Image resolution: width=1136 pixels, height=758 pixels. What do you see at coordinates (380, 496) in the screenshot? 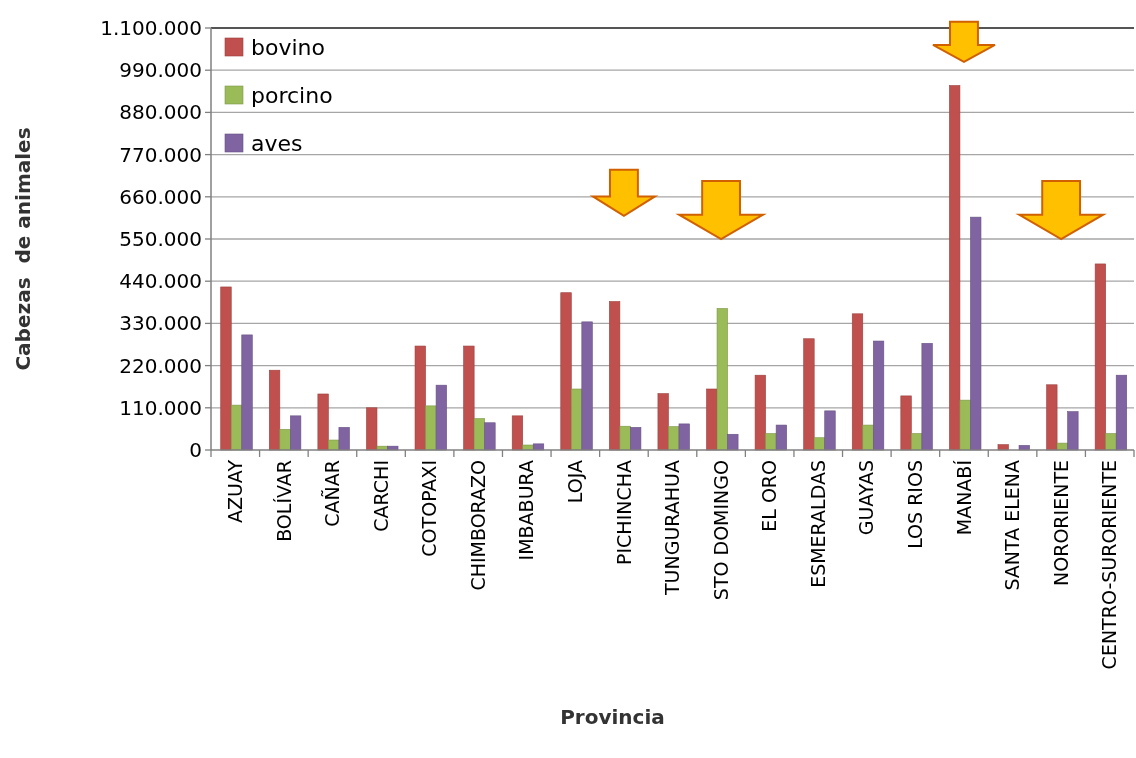
I see `x-tick-label: CARCHI` at bounding box center [380, 496].